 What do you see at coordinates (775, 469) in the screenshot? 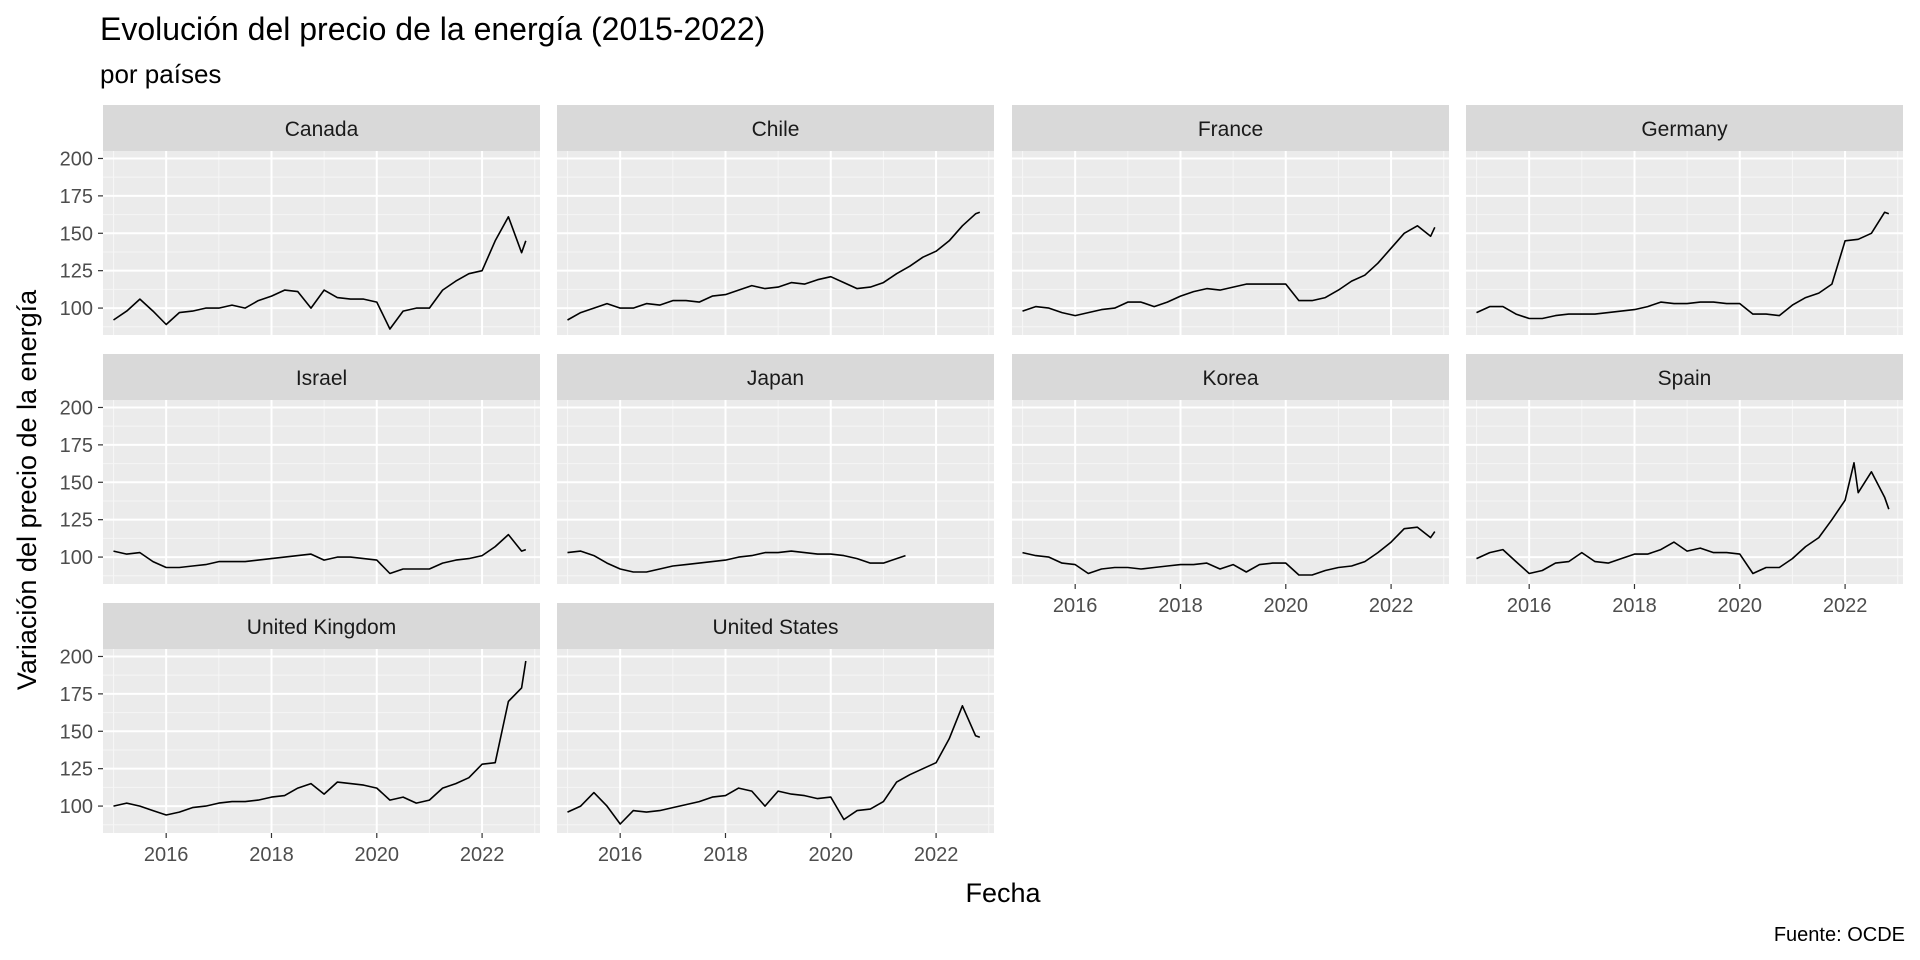
I see `facet-panel: Japan` at bounding box center [775, 469].